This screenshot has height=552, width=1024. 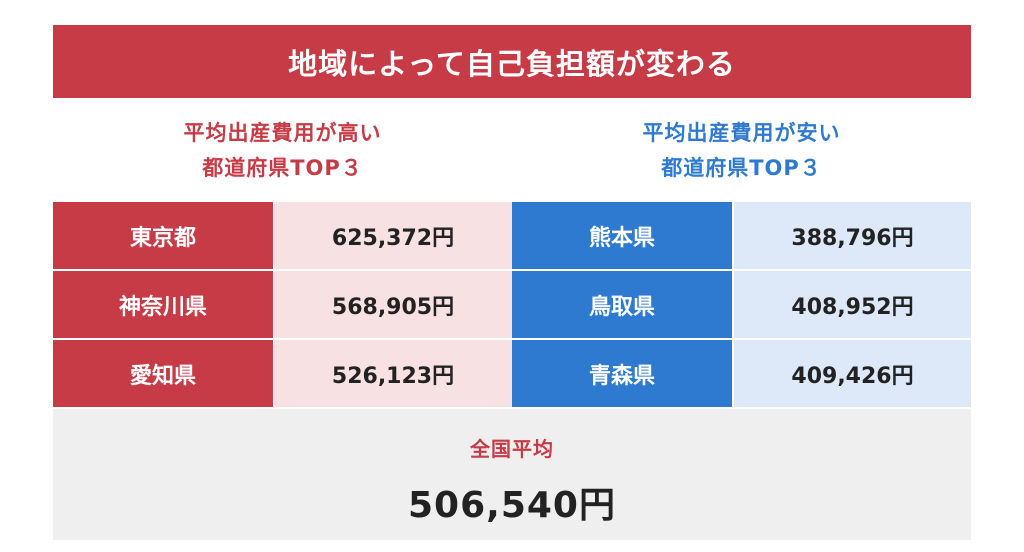 I want to click on low-pref-cell: 熊本県, so click(x=622, y=235).